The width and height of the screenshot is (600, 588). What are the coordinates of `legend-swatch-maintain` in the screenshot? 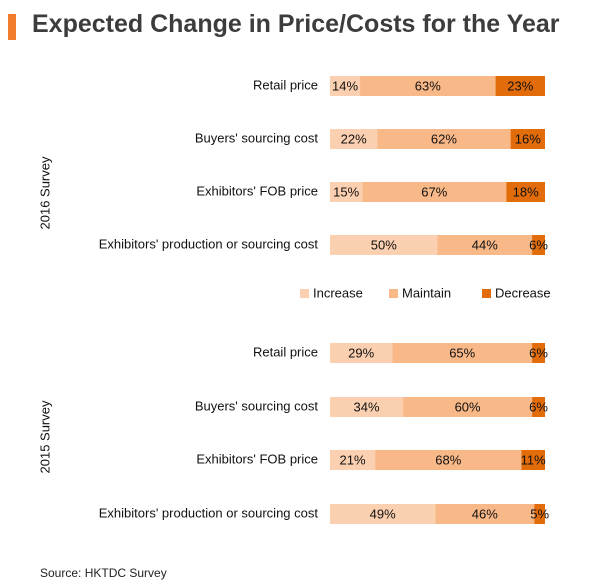 It's located at (393, 293).